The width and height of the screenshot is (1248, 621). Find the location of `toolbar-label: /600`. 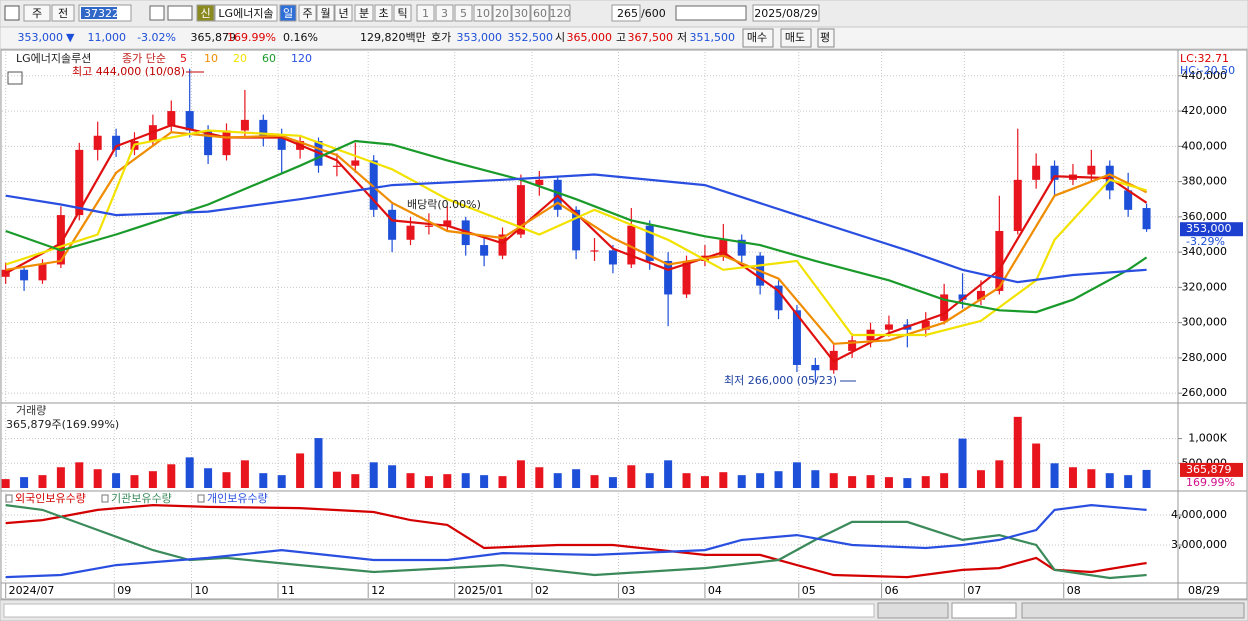

toolbar-label: /600 is located at coordinates (653, 13).